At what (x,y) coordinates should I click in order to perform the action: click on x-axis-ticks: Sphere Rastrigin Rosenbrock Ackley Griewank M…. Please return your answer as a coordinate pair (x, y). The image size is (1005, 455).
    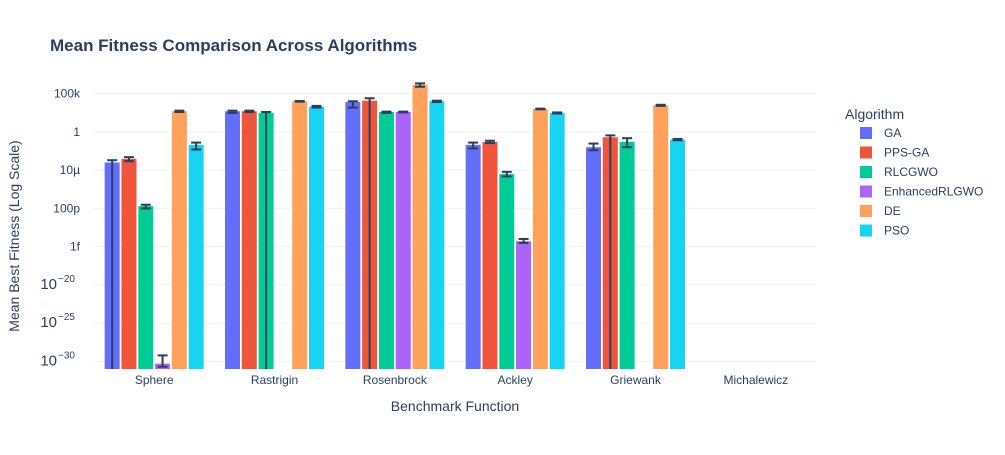
    Looking at the image, I should click on (461, 380).